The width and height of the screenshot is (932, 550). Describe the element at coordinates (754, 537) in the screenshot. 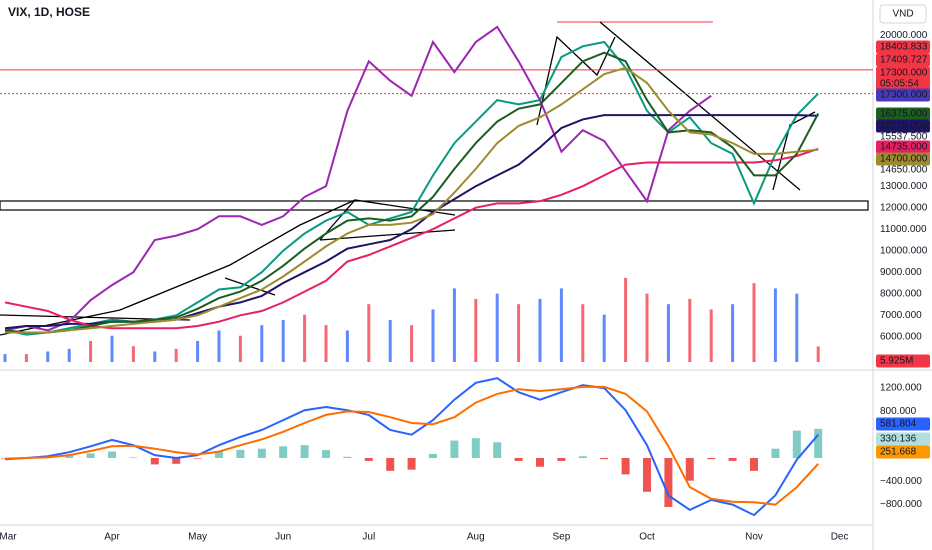

I see `x-tick-label: Nov` at that location.